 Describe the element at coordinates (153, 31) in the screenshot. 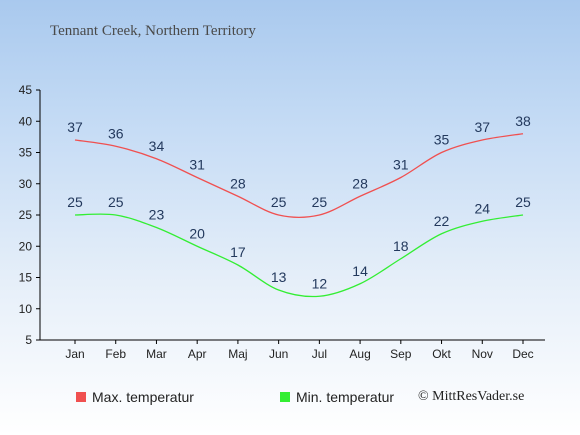

I see `chart-title: Tennant Creek, Northern Territory` at that location.